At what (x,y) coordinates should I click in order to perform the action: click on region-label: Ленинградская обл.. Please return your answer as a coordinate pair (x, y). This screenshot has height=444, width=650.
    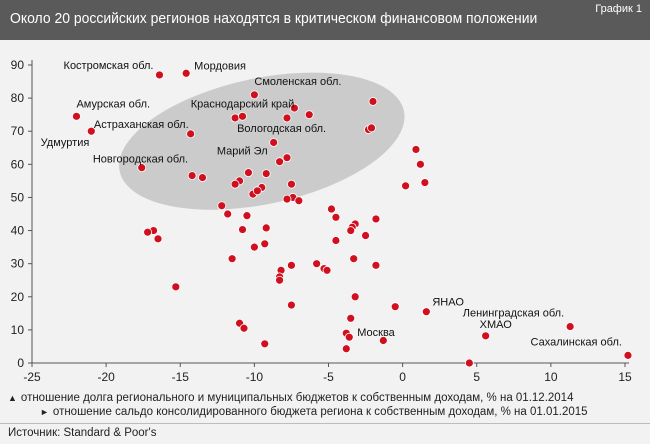
    Looking at the image, I should click on (513, 314).